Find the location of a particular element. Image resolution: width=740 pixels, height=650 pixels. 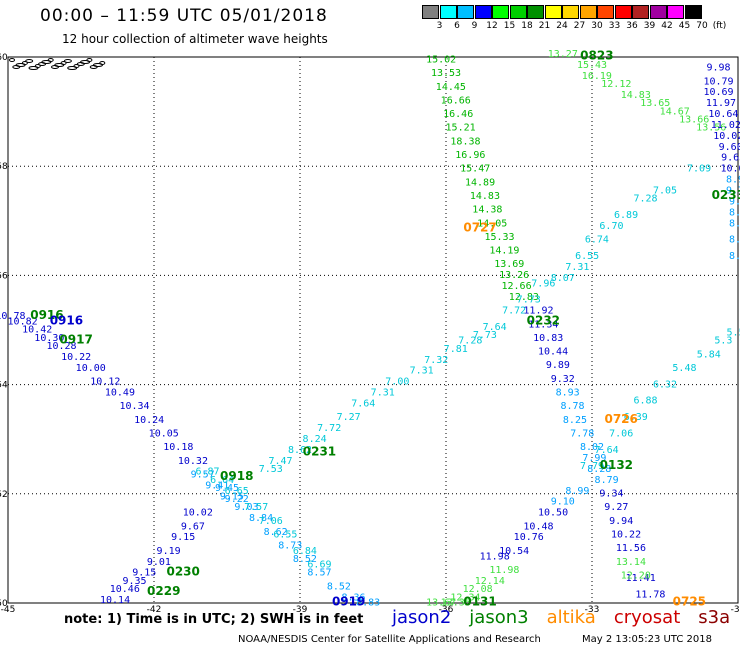

wave-height-label: 15.33 is located at coordinates (499, 237).